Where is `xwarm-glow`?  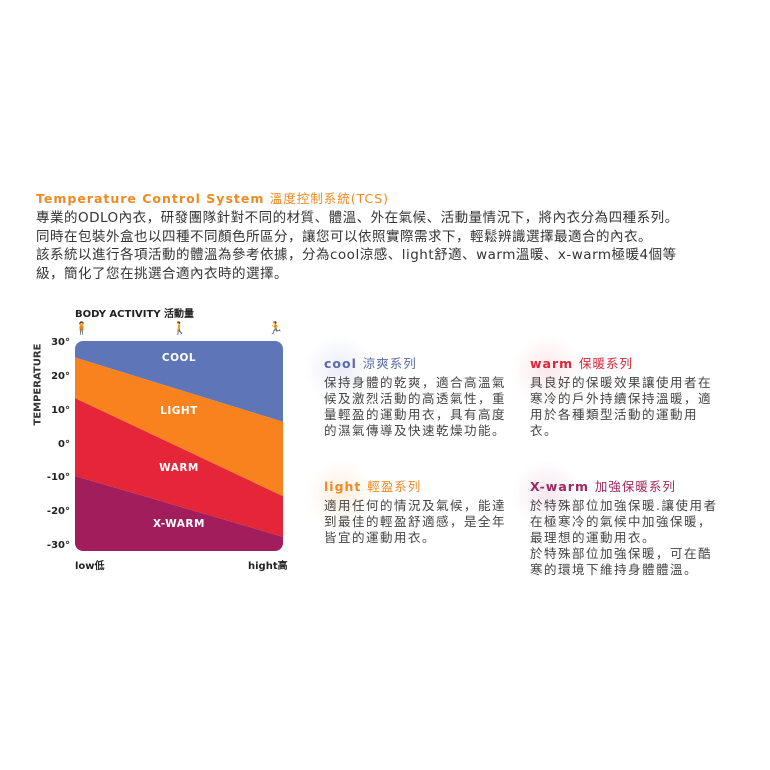
xwarm-glow is located at coordinates (547, 495).